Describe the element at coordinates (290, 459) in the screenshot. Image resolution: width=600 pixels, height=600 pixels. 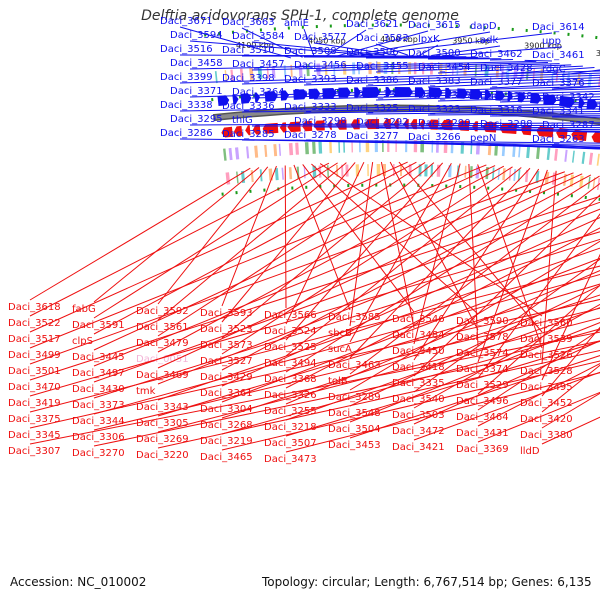
I see `gene-label: Daci_3473` at that location.